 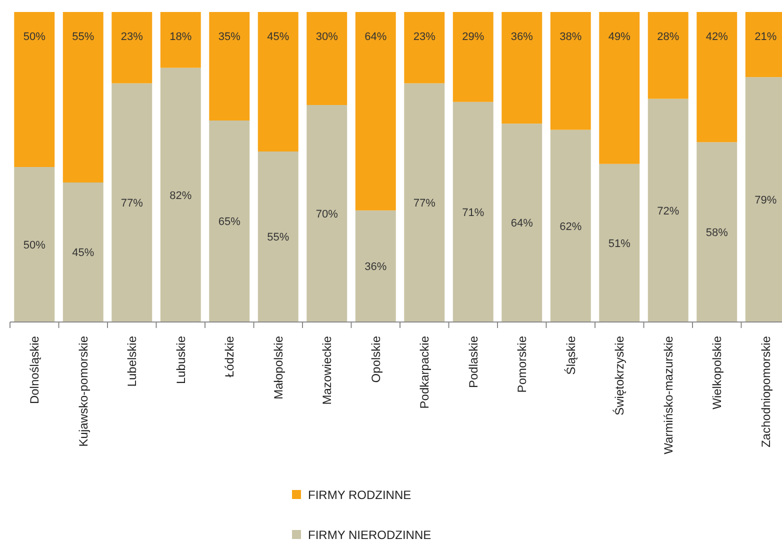 I want to click on x-tick-label: Lubelskie, so click(x=132, y=361).